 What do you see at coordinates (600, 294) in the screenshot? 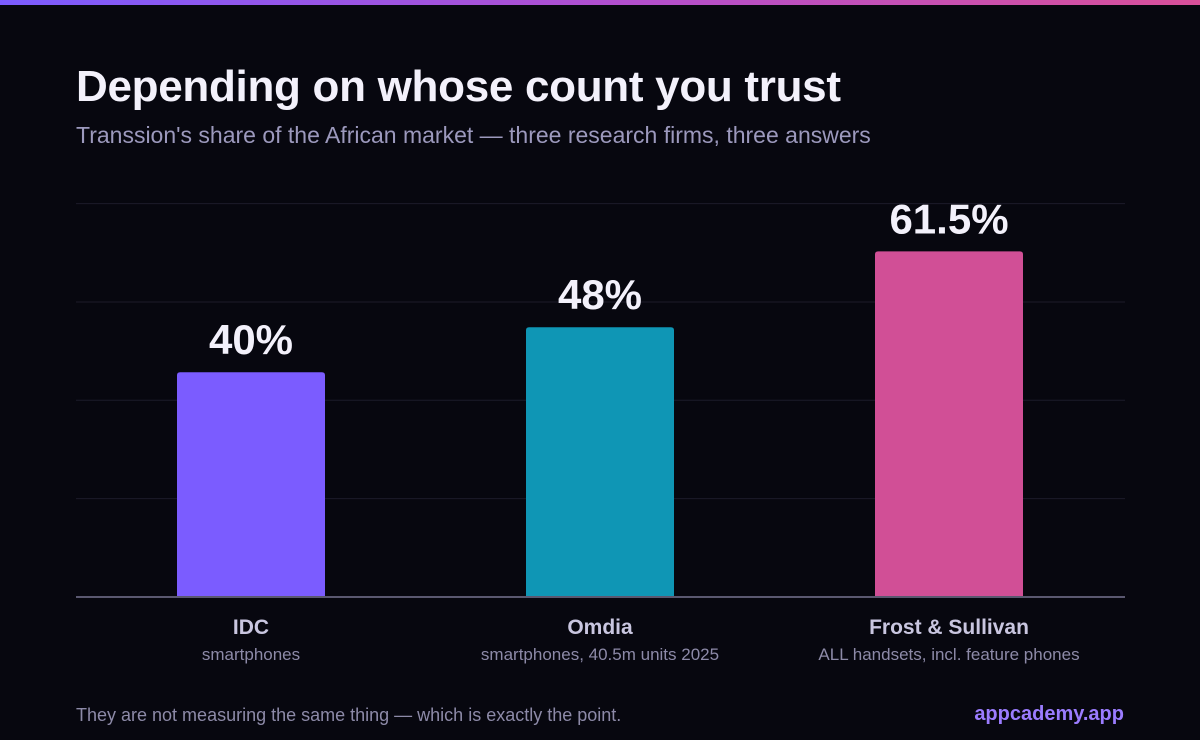
I see `value-label: 48%` at bounding box center [600, 294].